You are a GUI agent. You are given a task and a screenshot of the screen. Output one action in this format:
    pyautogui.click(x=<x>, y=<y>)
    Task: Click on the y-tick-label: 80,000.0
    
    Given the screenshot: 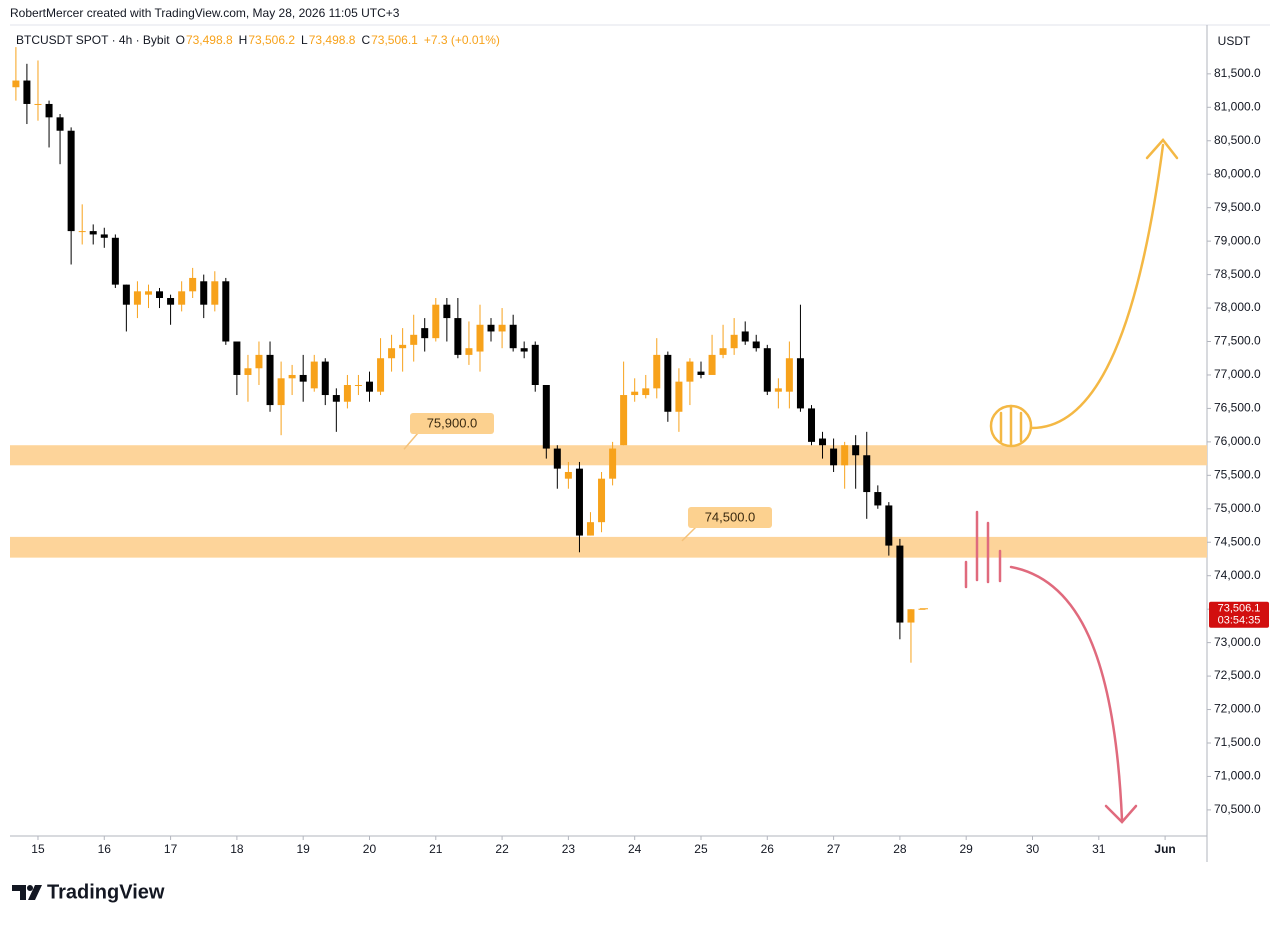 What is the action you would take?
    pyautogui.click(x=1237, y=173)
    